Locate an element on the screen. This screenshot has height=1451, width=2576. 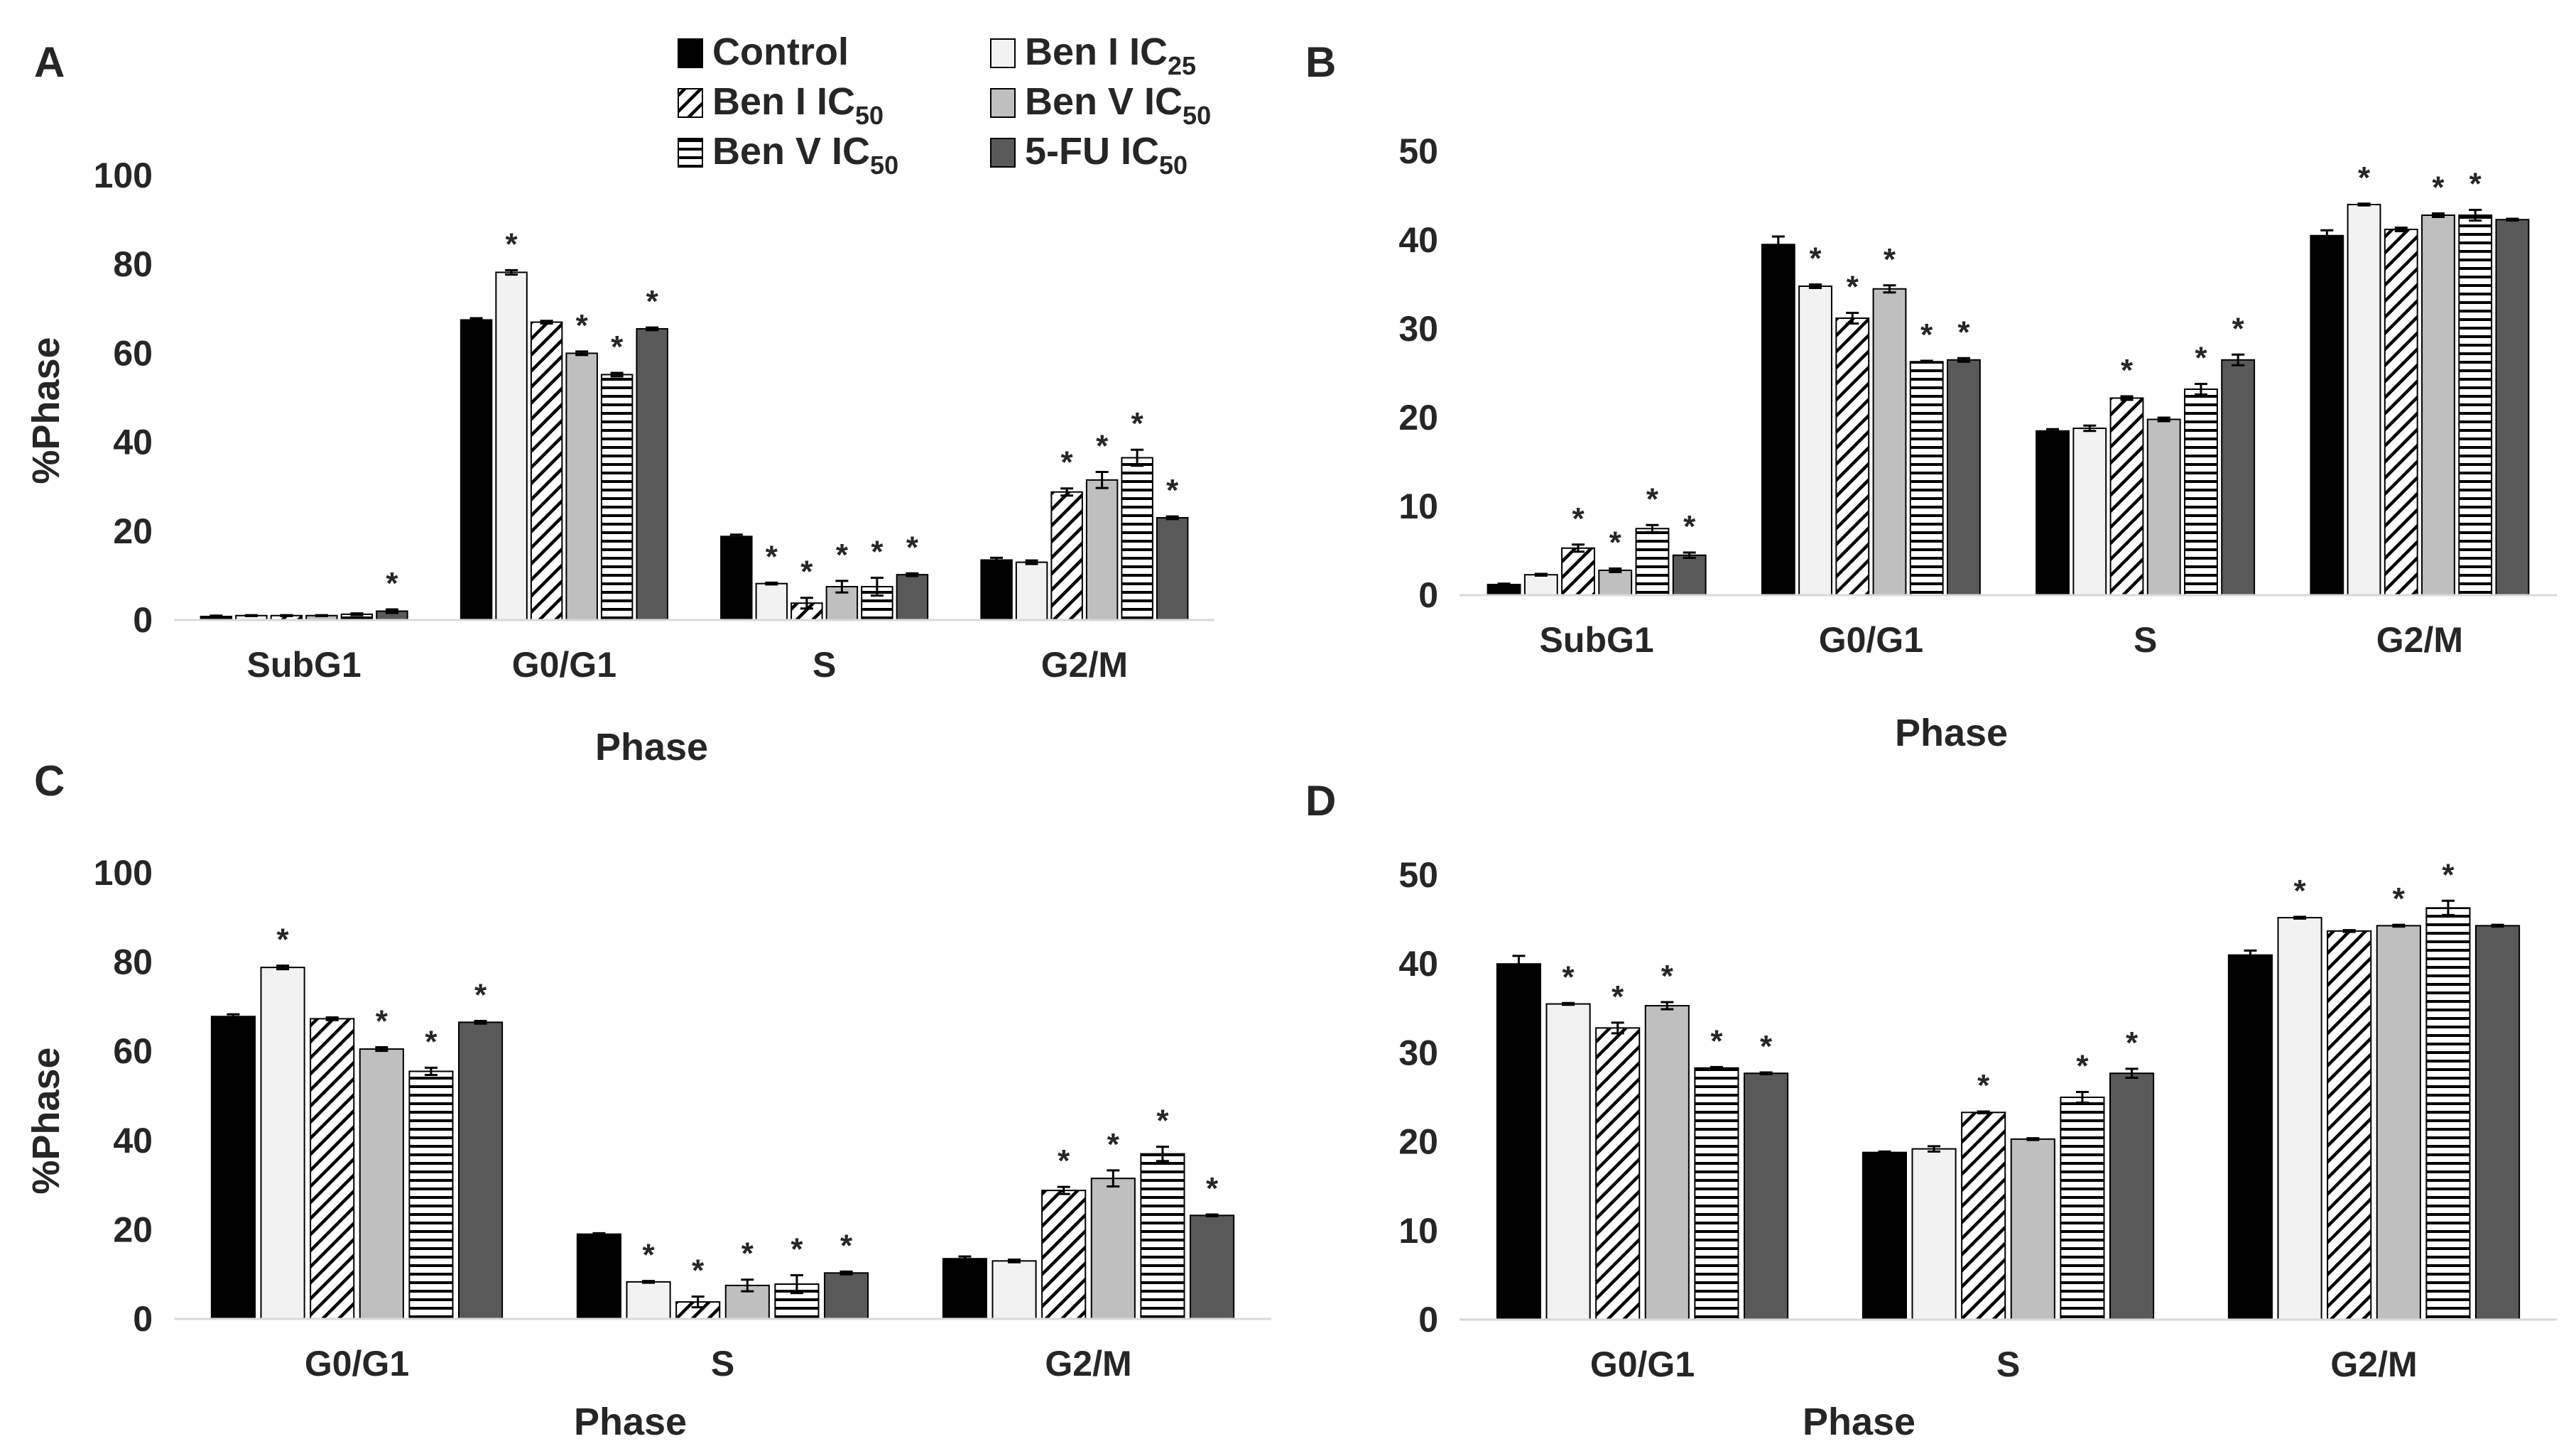
y-axis-title: %Phase is located at coordinates (46, 1120).